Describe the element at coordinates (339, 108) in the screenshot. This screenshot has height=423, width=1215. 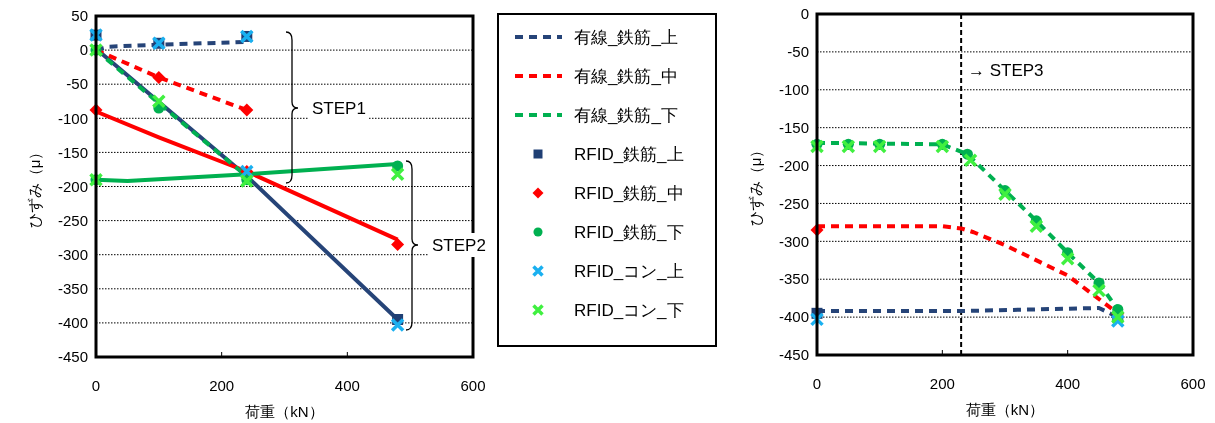
I see `annotation: STEP1` at that location.